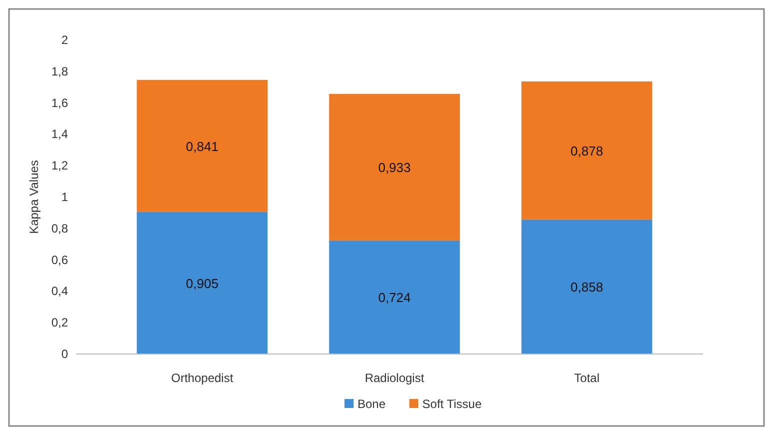 This screenshot has width=773, height=435. What do you see at coordinates (452, 404) in the screenshot?
I see `legend-label: Soft Tissue` at bounding box center [452, 404].